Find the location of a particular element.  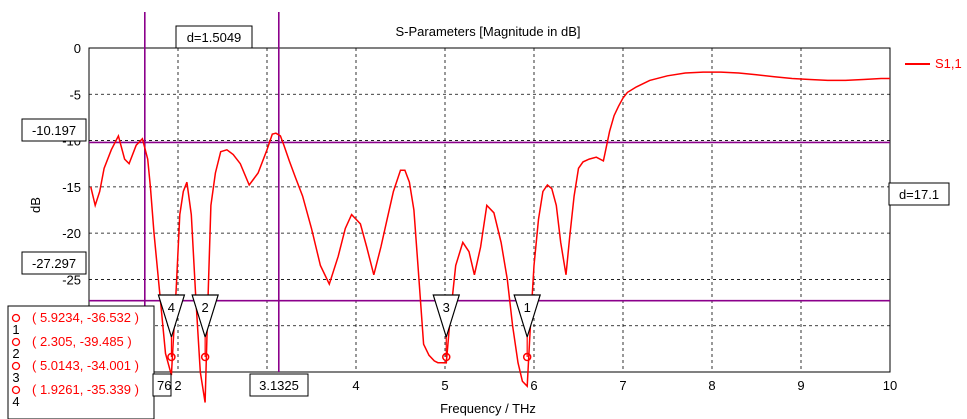

x-tick-label: 6 is located at coordinates (533, 385).